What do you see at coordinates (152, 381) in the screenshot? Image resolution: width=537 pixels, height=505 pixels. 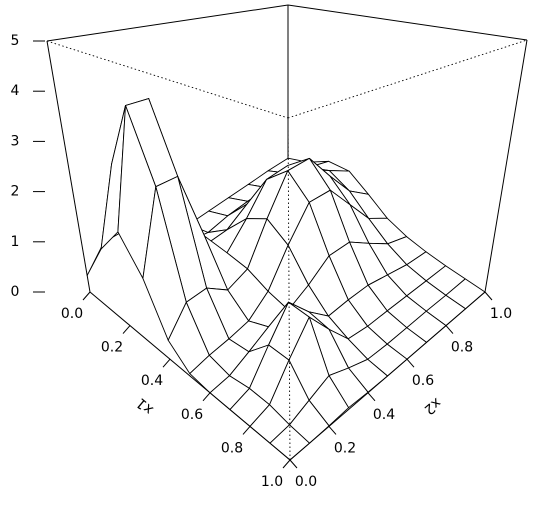 I see `x1-tick-label: 0.4` at bounding box center [152, 381].